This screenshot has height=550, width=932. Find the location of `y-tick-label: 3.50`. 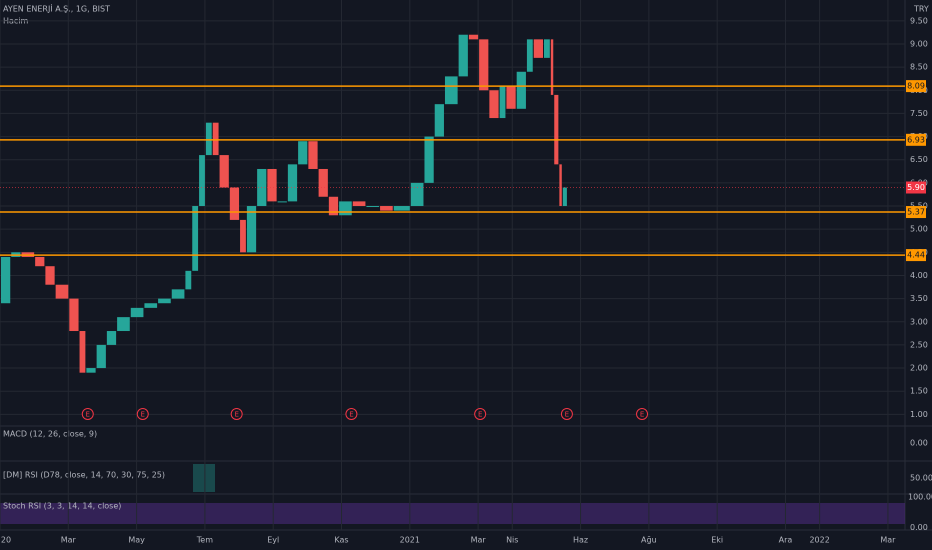

y-tick-label: 3.50 is located at coordinates (919, 298).